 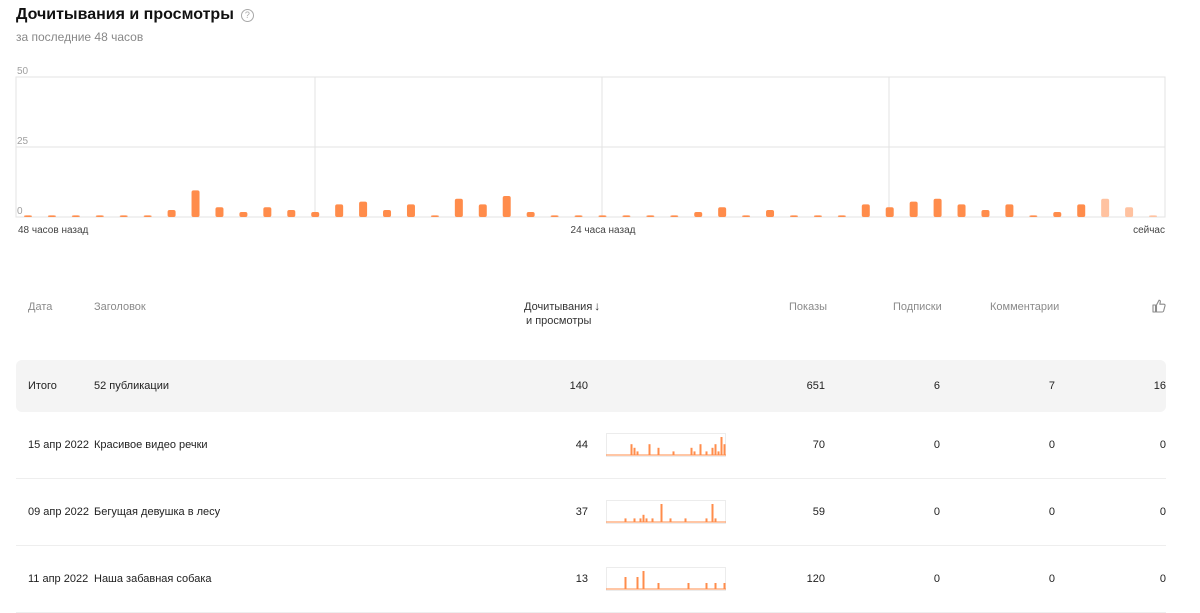 What do you see at coordinates (58, 579) in the screenshot?
I see `row-date: 11 апр 2022` at bounding box center [58, 579].